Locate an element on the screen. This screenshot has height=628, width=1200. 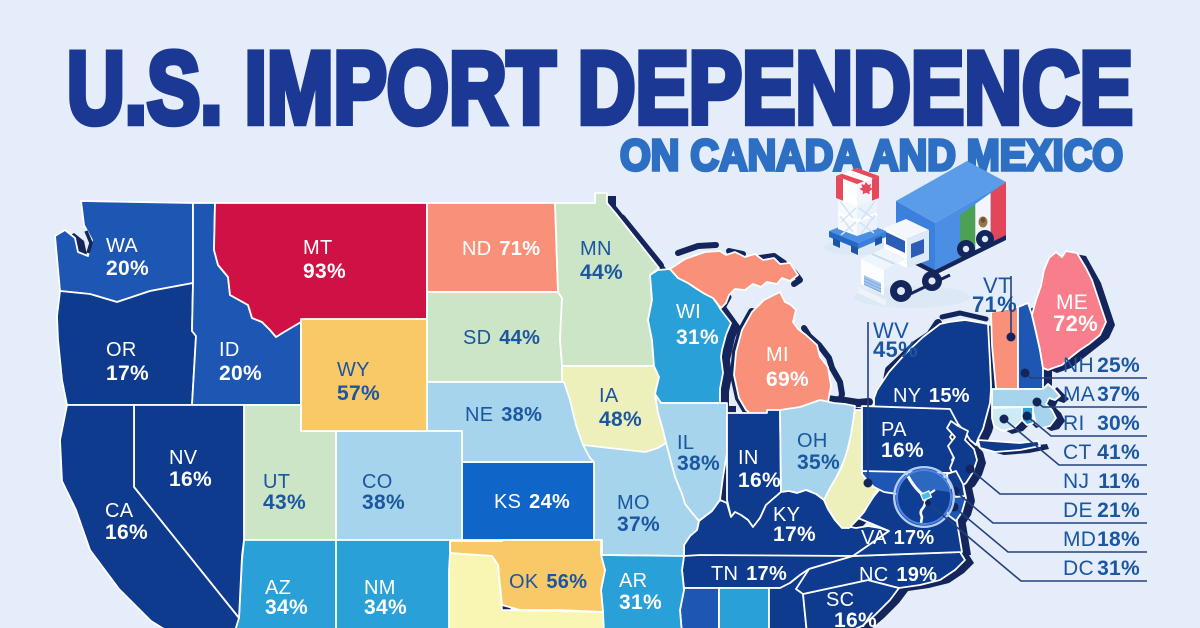
svg-text: WV is located at coordinates (891, 330).